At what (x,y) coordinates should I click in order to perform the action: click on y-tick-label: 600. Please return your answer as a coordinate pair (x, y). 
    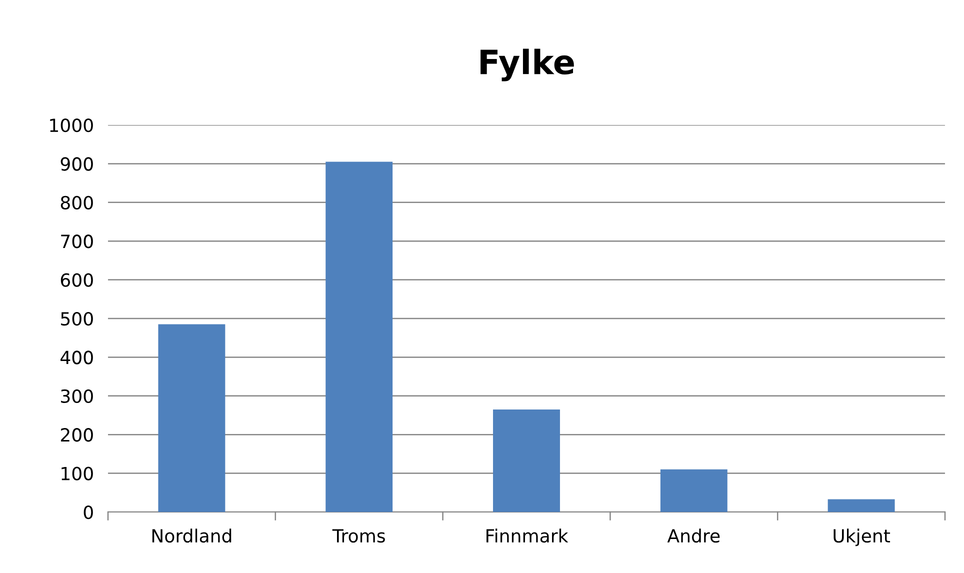
    Looking at the image, I should click on (76, 280).